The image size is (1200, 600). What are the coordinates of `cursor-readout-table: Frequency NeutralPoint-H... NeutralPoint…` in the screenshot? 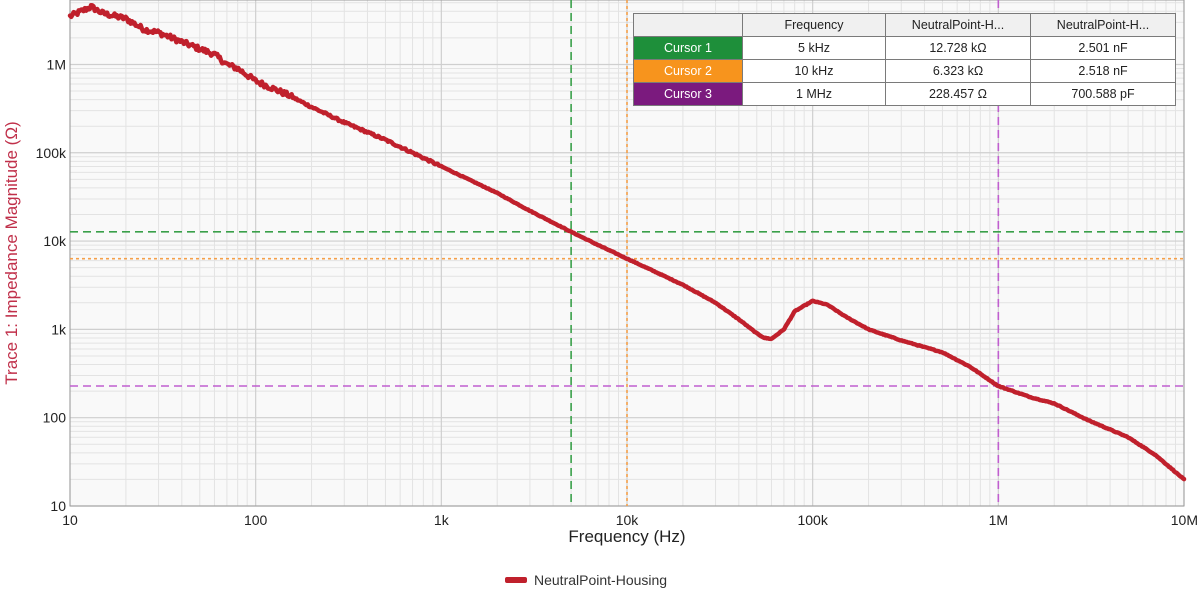 It's located at (904, 59).